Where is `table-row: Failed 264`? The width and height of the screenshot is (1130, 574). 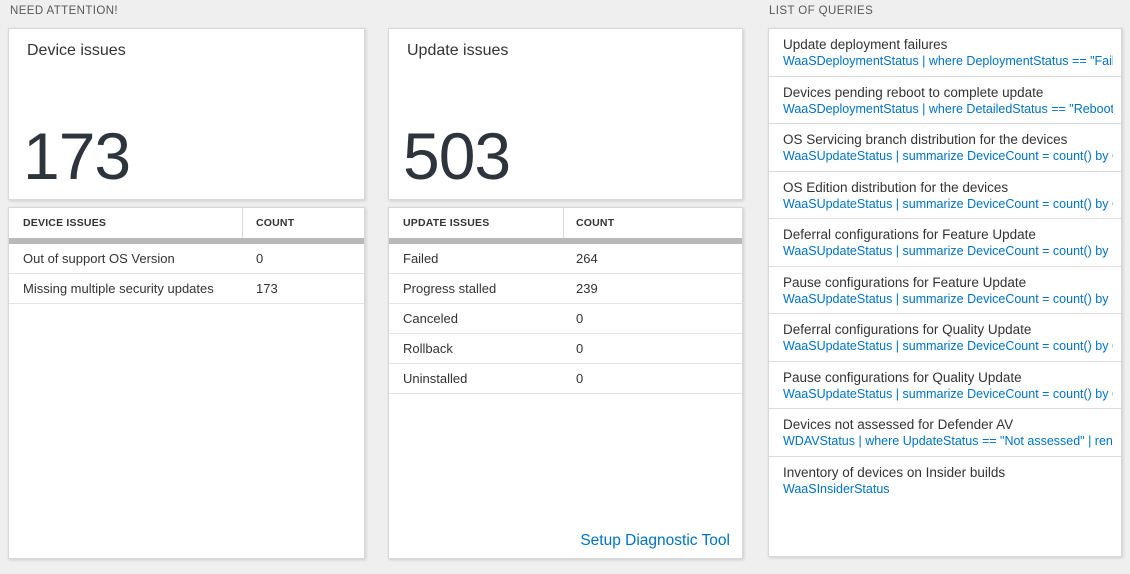
table-row: Failed 264 is located at coordinates (565, 259).